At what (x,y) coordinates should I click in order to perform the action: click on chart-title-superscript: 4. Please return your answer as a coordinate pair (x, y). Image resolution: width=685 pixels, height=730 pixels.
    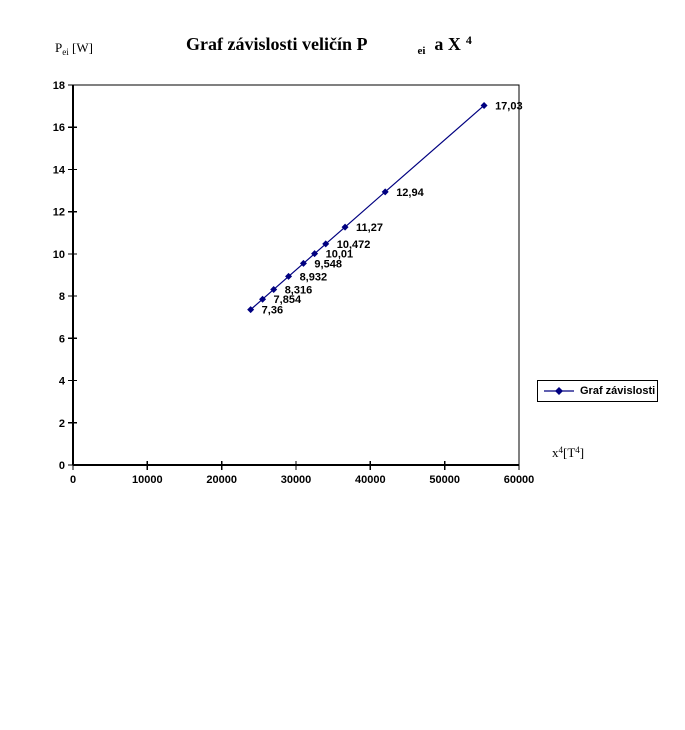
    Looking at the image, I should click on (468, 40).